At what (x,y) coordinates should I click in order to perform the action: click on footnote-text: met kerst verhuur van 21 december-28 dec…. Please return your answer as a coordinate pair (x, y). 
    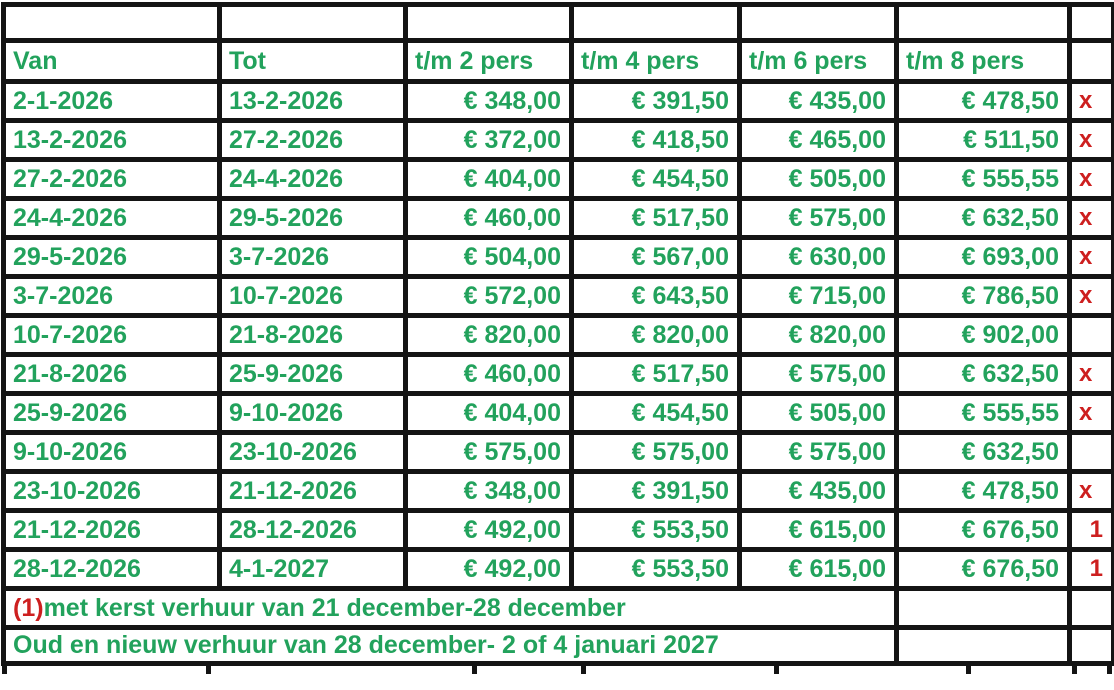
    Looking at the image, I should click on (334, 607).